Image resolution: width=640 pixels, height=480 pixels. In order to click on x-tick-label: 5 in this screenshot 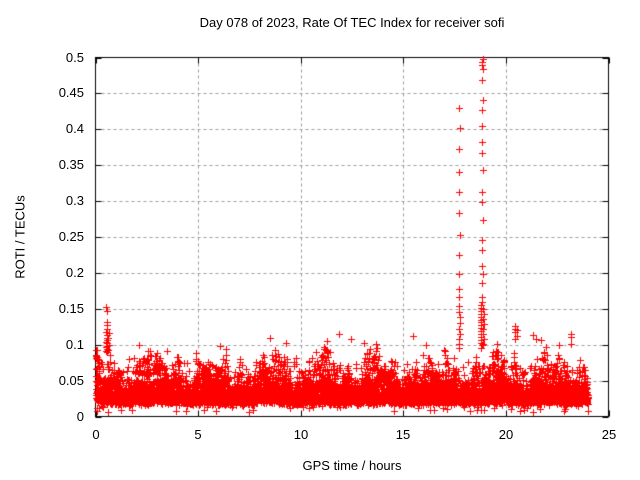, I will do `click(198, 434)`.